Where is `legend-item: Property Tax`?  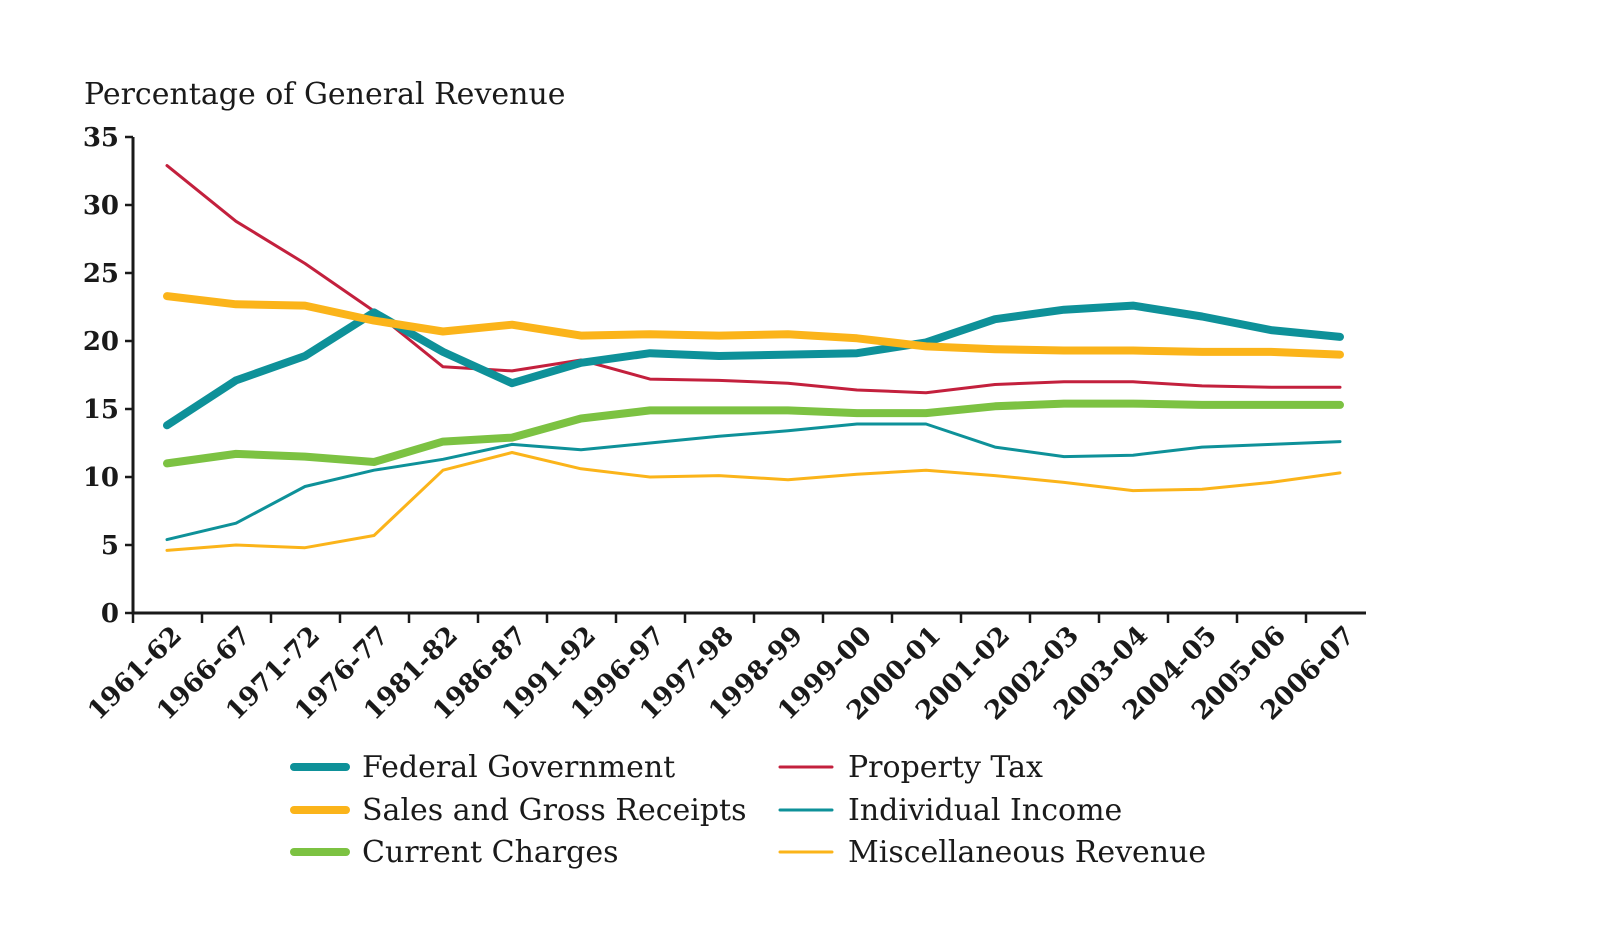
legend-item: Property Tax is located at coordinates (910, 767).